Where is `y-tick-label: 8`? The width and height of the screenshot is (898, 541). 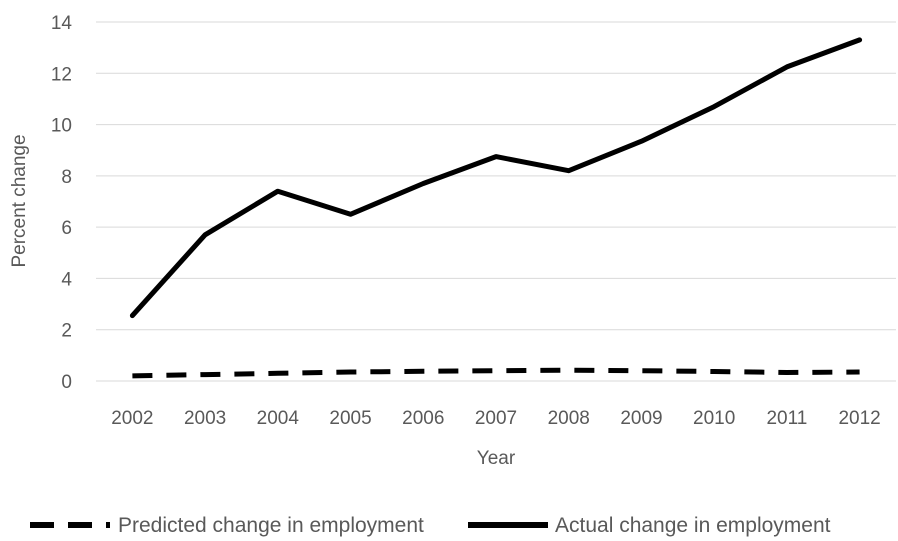 y-tick-label: 8 is located at coordinates (66, 177).